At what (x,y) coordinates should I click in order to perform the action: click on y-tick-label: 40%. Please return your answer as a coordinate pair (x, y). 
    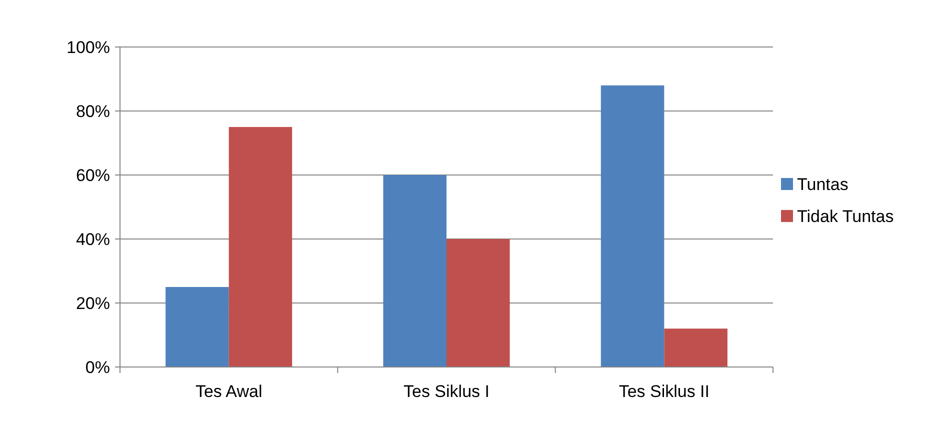
    Looking at the image, I should click on (93, 239).